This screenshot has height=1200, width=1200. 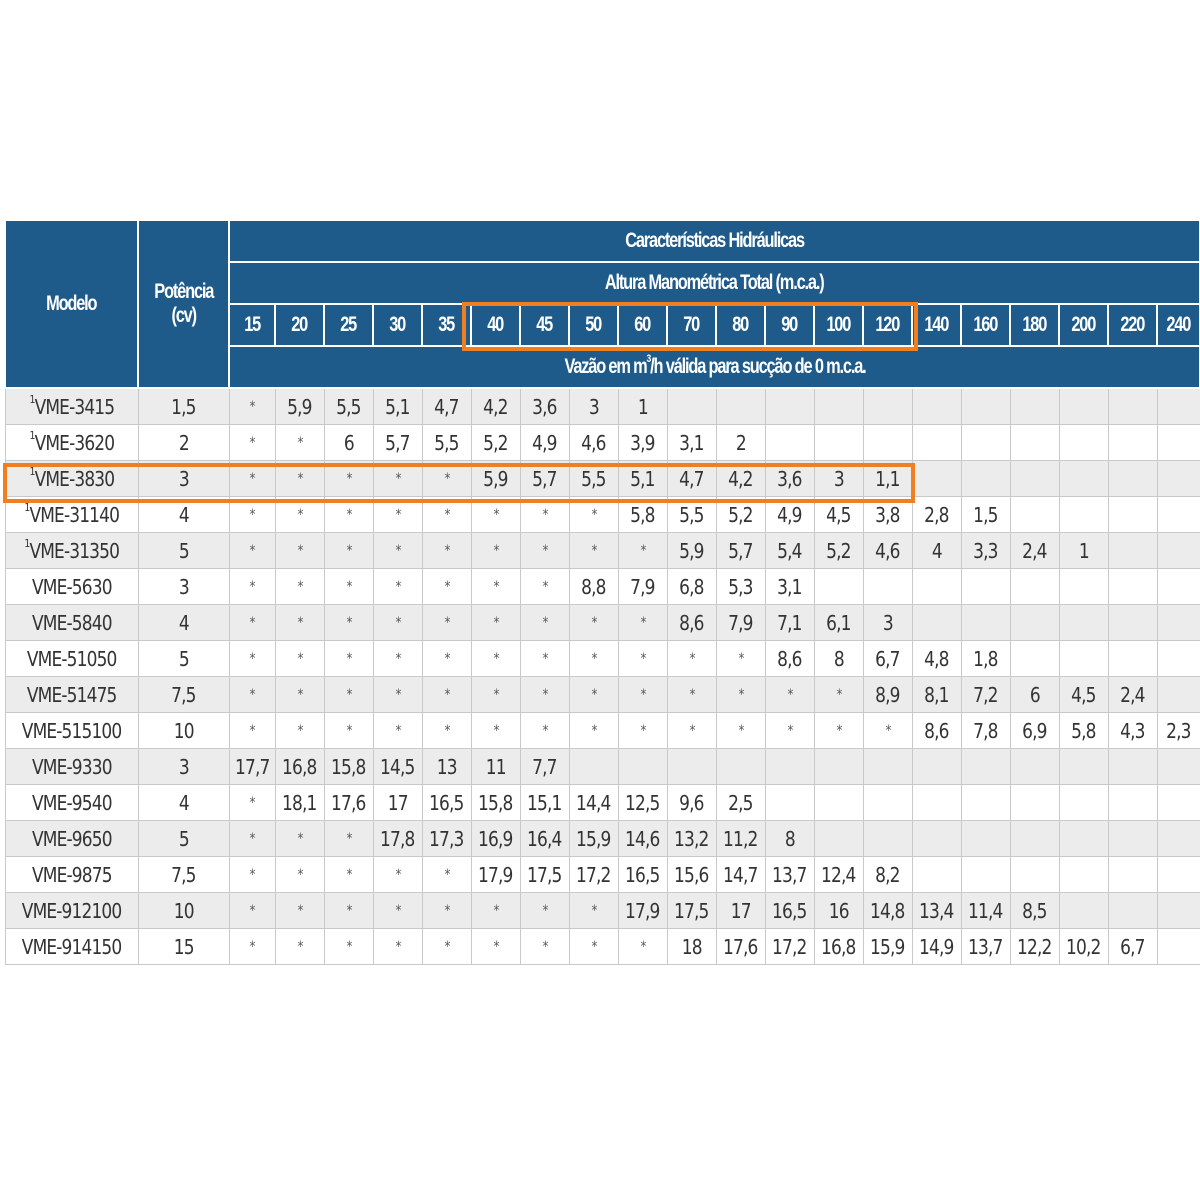 I want to click on flow-cell: 5,8, so click(x=1083, y=730).